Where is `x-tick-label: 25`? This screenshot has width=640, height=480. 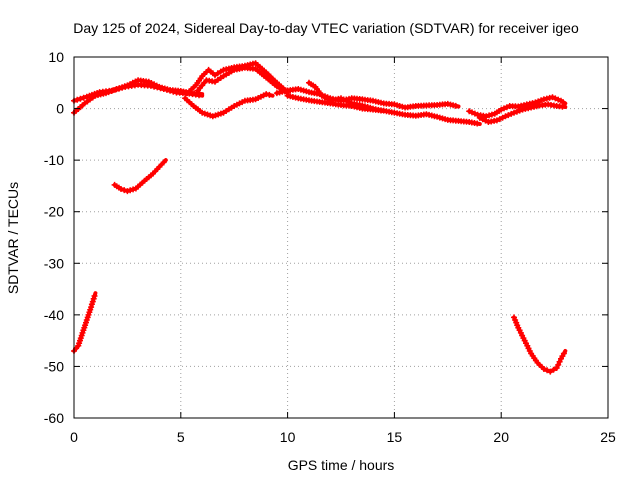
x-tick-label: 25 is located at coordinates (608, 437).